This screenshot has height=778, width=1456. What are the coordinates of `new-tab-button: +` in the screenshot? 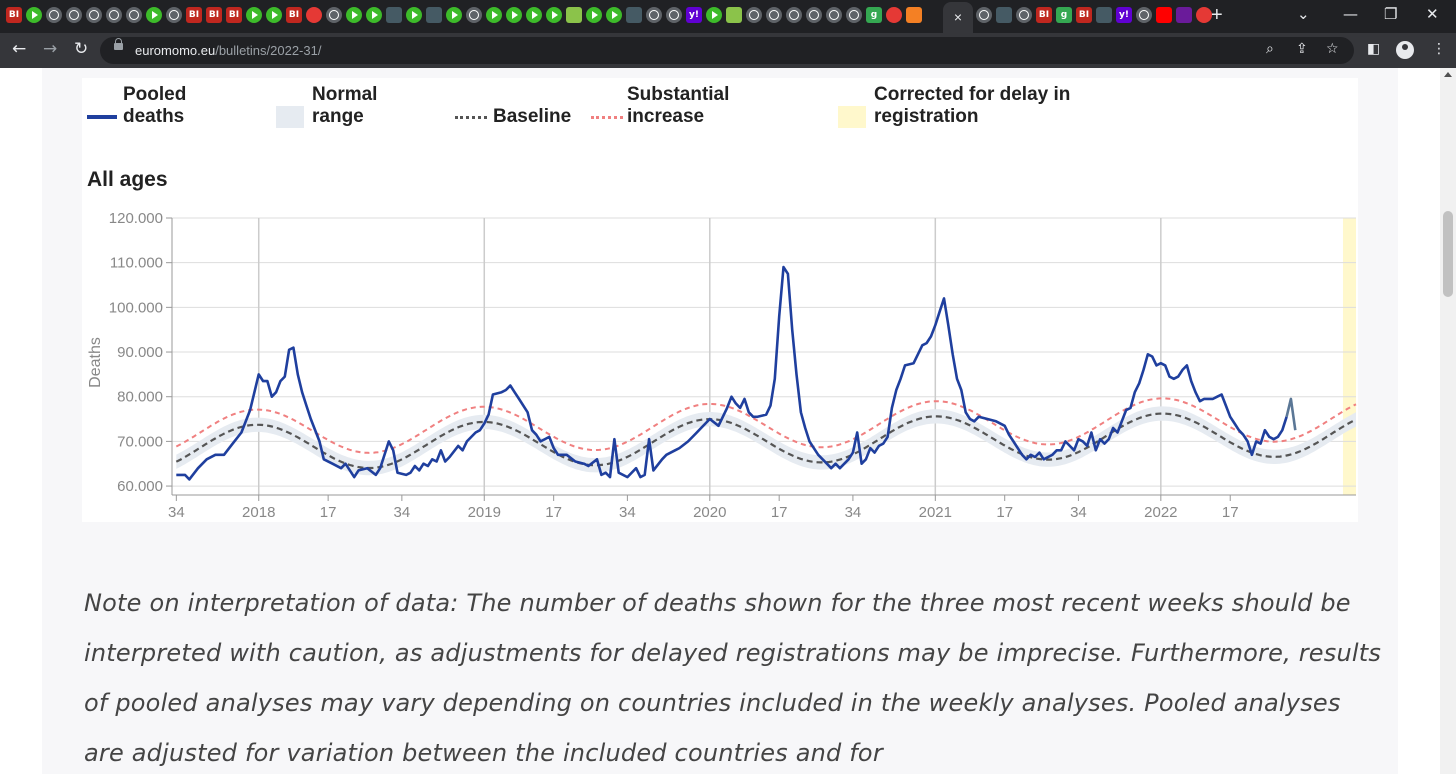 It's located at (1217, 15).